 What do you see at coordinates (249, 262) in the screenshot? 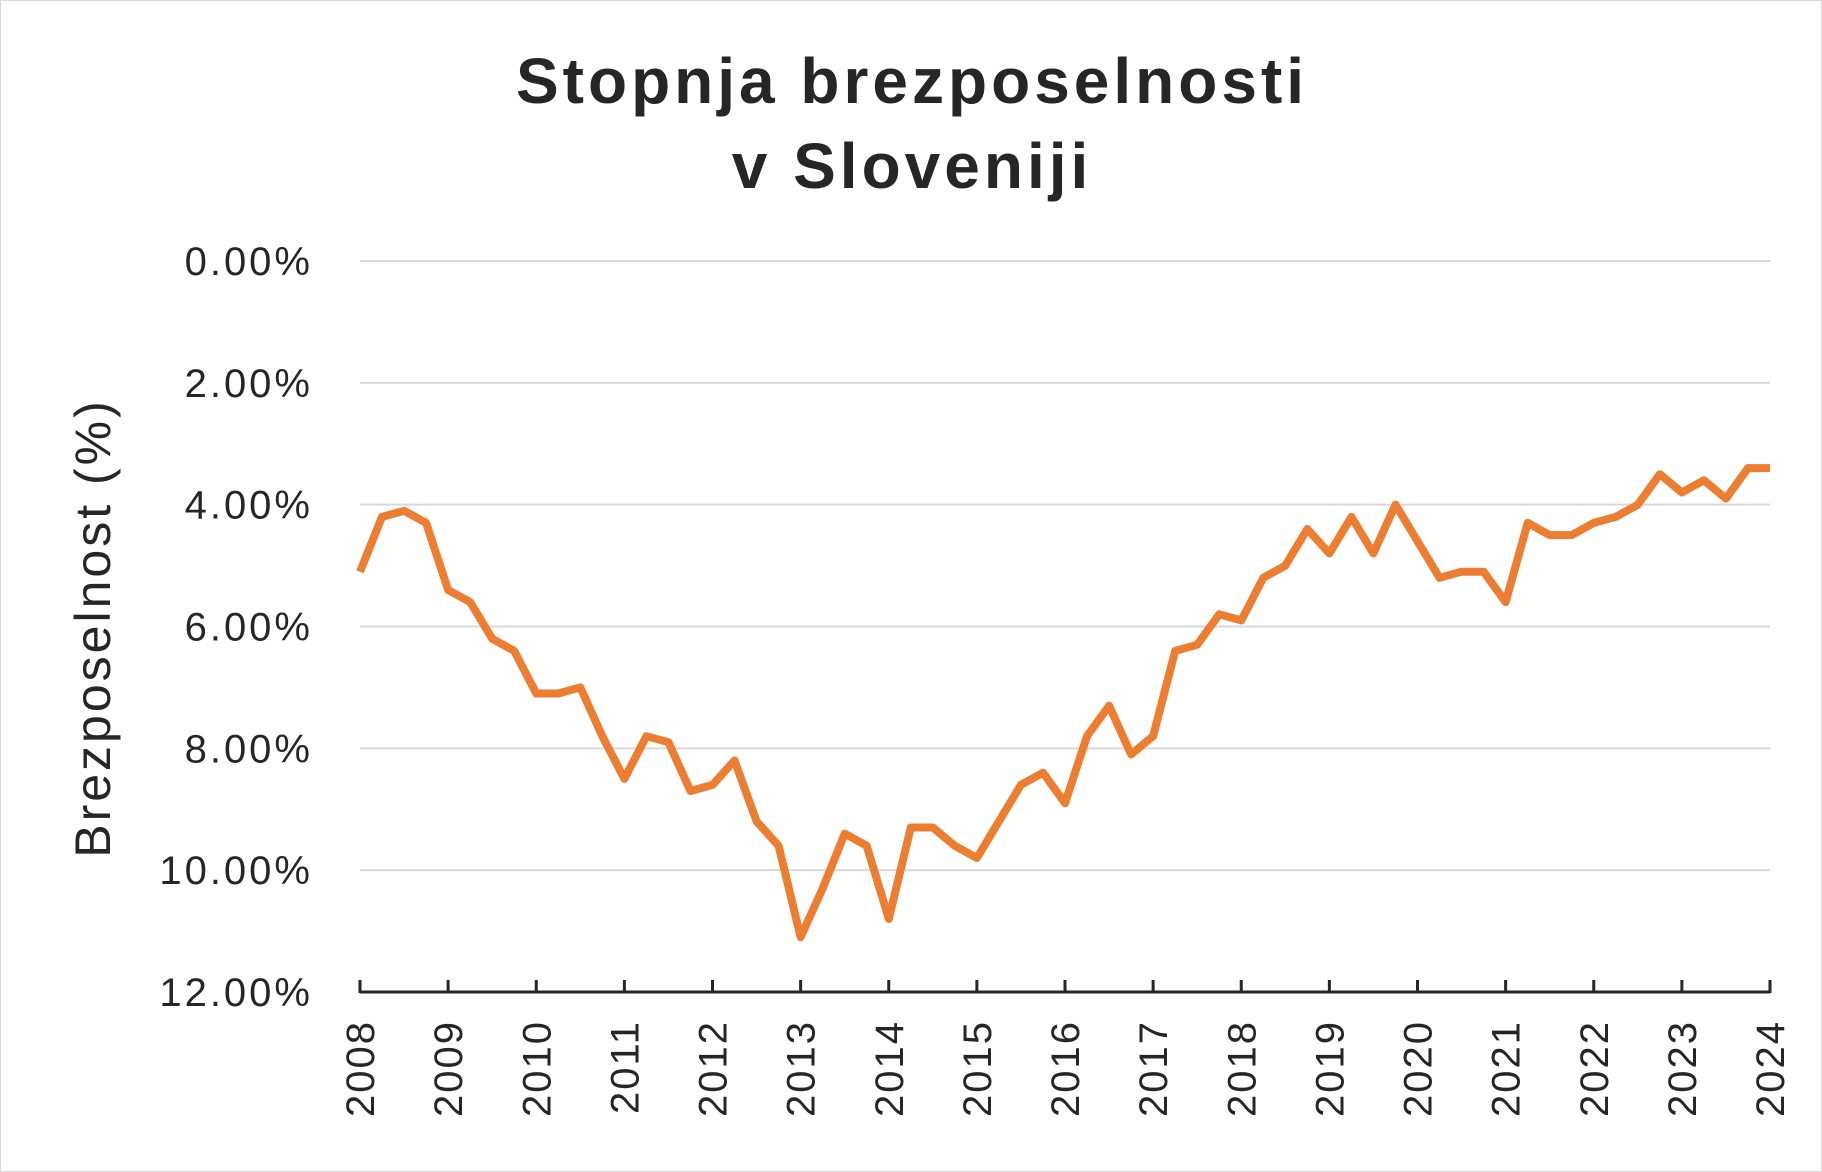
I see `y-tick-label: 0.00%` at bounding box center [249, 262].